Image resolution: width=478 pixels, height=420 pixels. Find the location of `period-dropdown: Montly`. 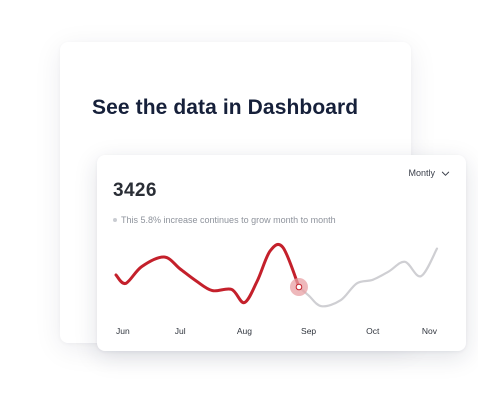

period-dropdown: Montly is located at coordinates (429, 173).